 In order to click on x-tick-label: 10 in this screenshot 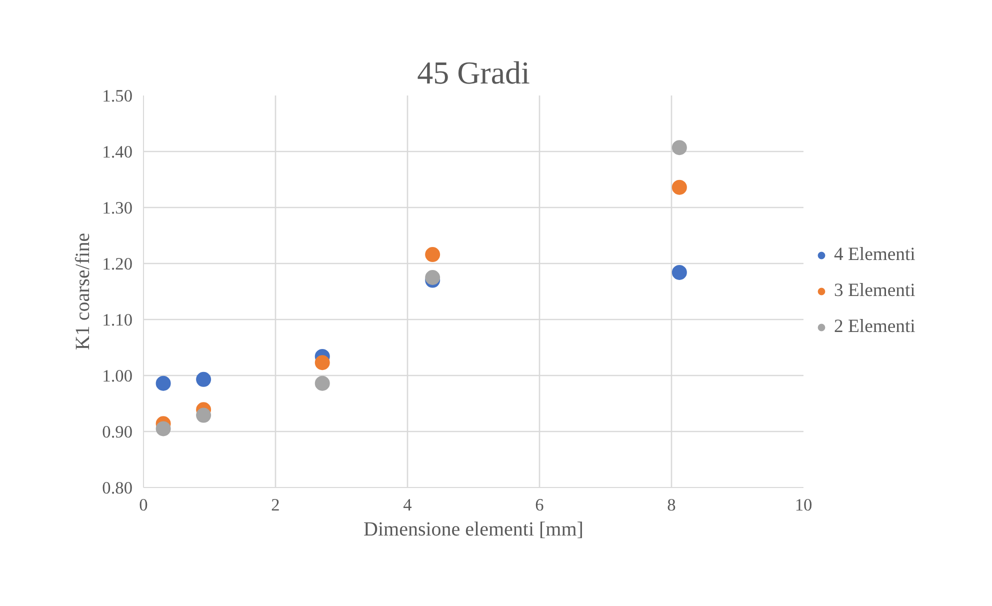, I will do `click(803, 505)`.